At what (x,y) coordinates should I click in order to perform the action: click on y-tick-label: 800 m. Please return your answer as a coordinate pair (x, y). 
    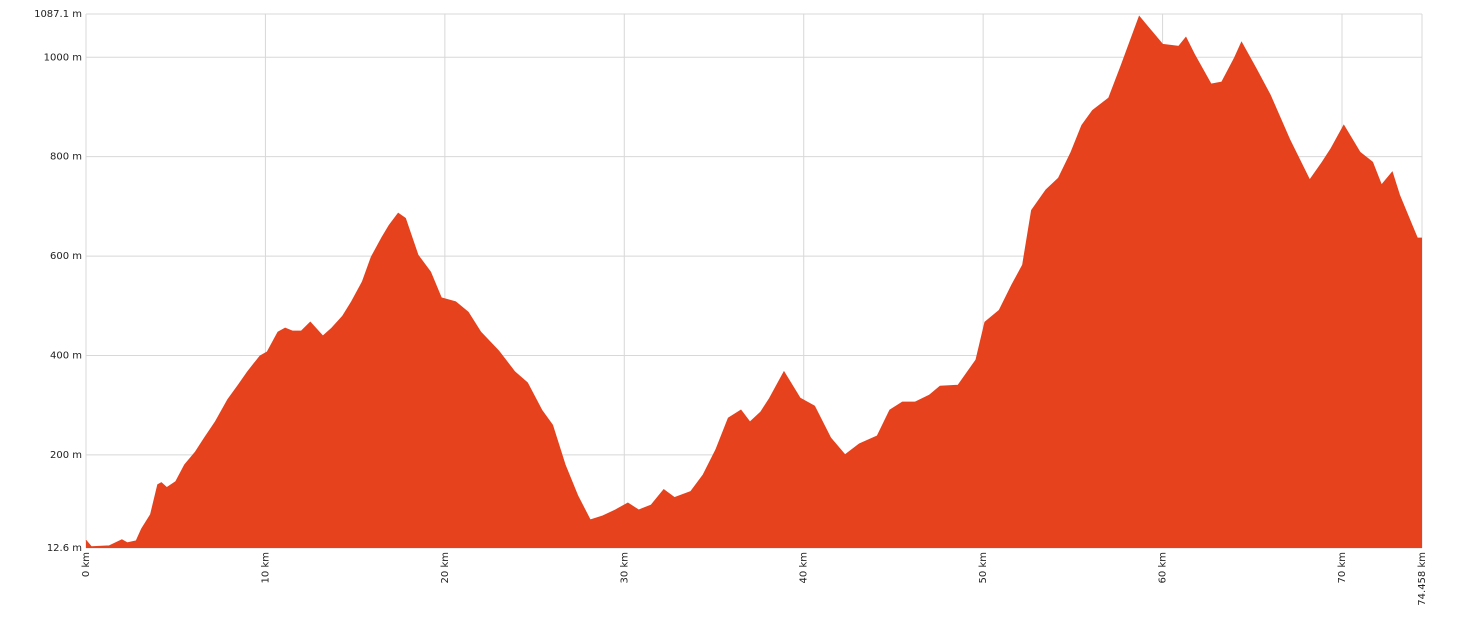
    Looking at the image, I should click on (66, 157).